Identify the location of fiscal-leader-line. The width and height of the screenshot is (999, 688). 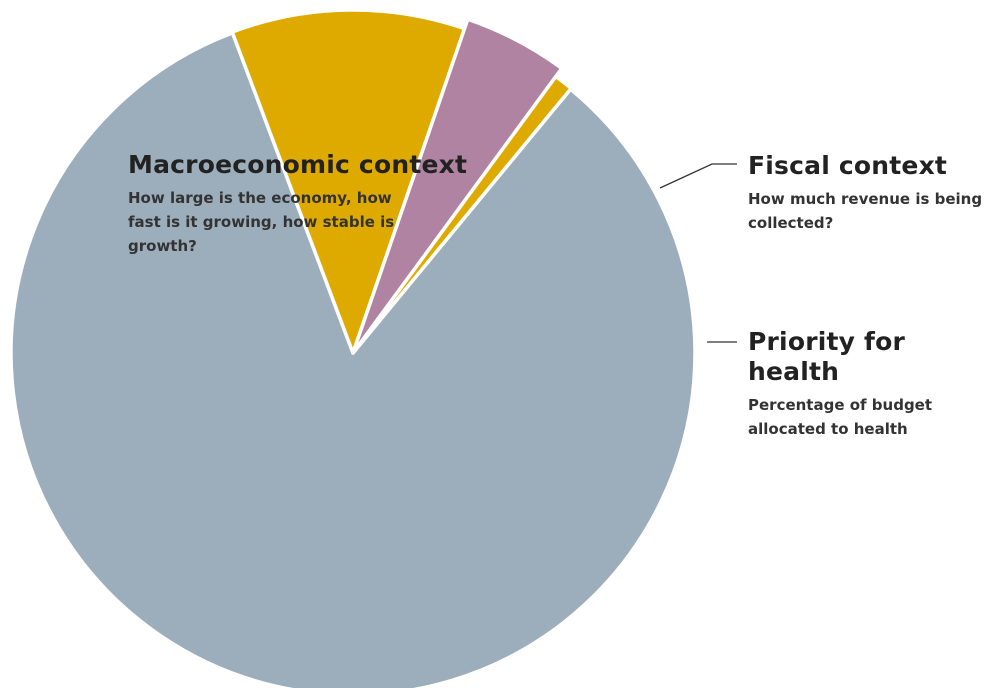
(698, 176).